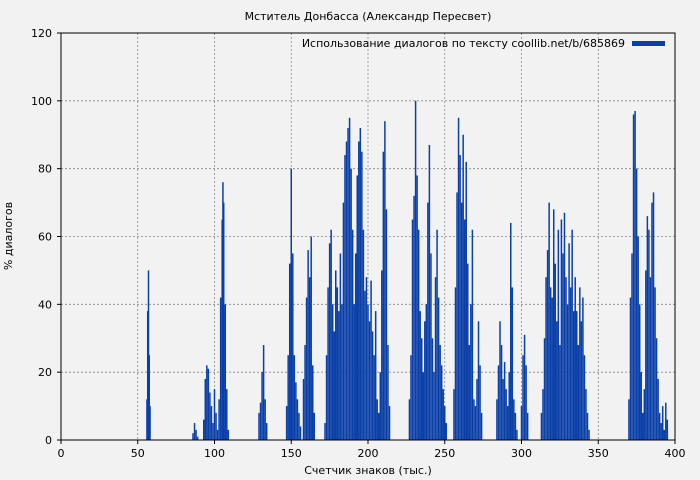 This screenshot has height=480, width=700. What do you see at coordinates (648, 43) in the screenshot?
I see `legend-swatch` at bounding box center [648, 43].